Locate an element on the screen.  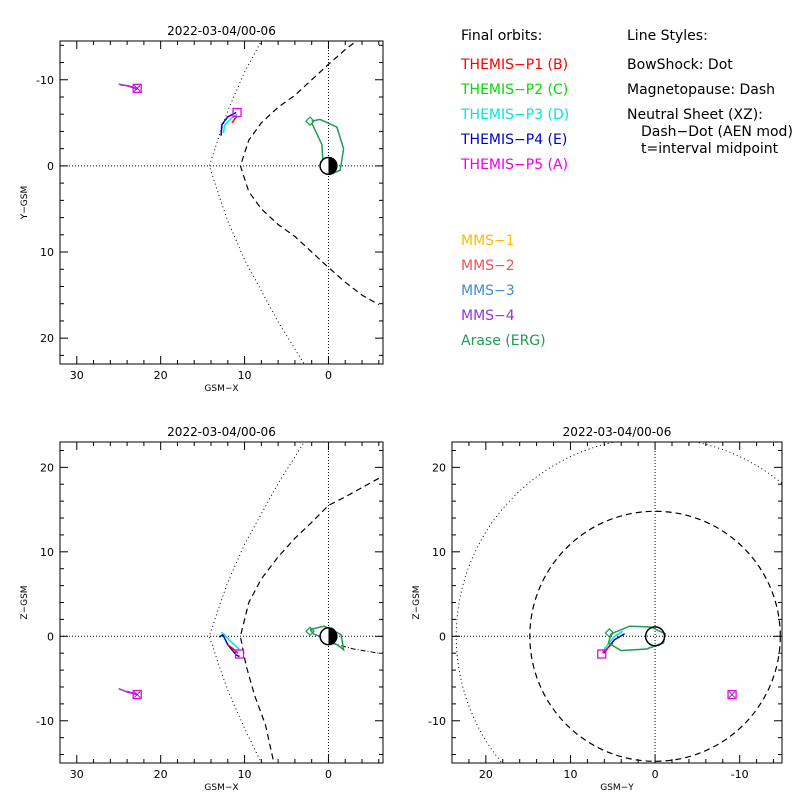
orbit-themis-p4-e is located at coordinates (228, 123).